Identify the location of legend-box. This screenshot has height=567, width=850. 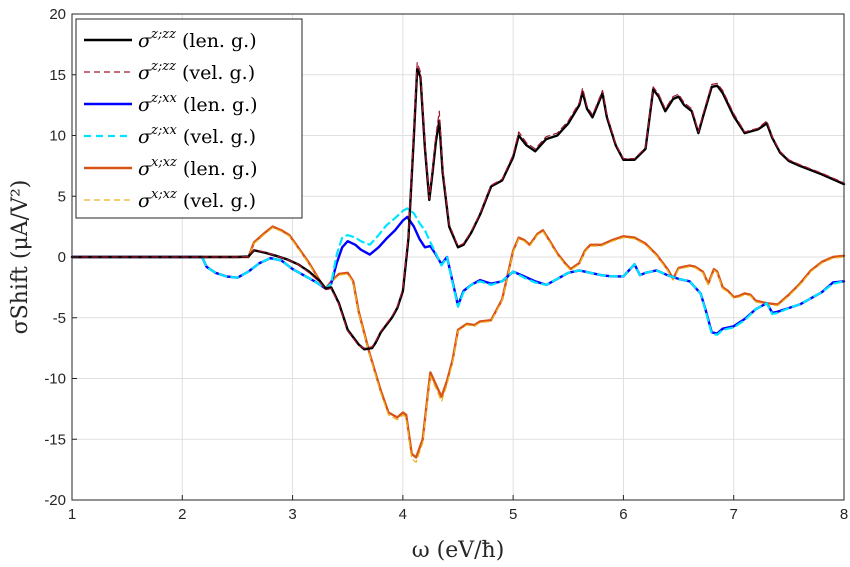
(189, 118).